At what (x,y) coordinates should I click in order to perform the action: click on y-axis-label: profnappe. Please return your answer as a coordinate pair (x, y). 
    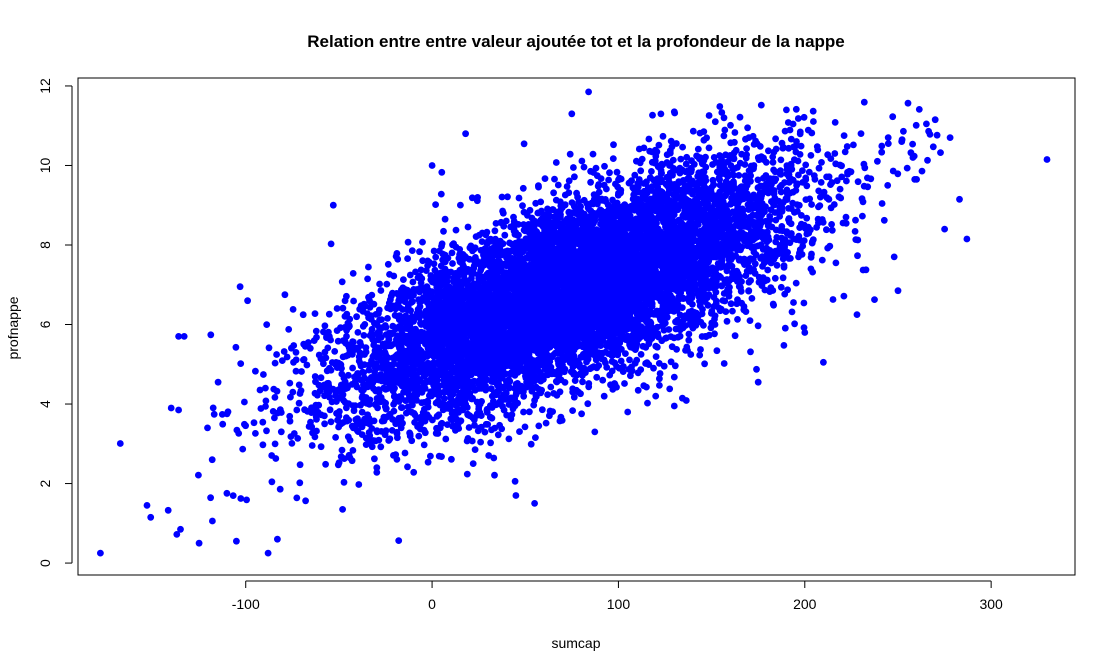
    Looking at the image, I should click on (13, 327).